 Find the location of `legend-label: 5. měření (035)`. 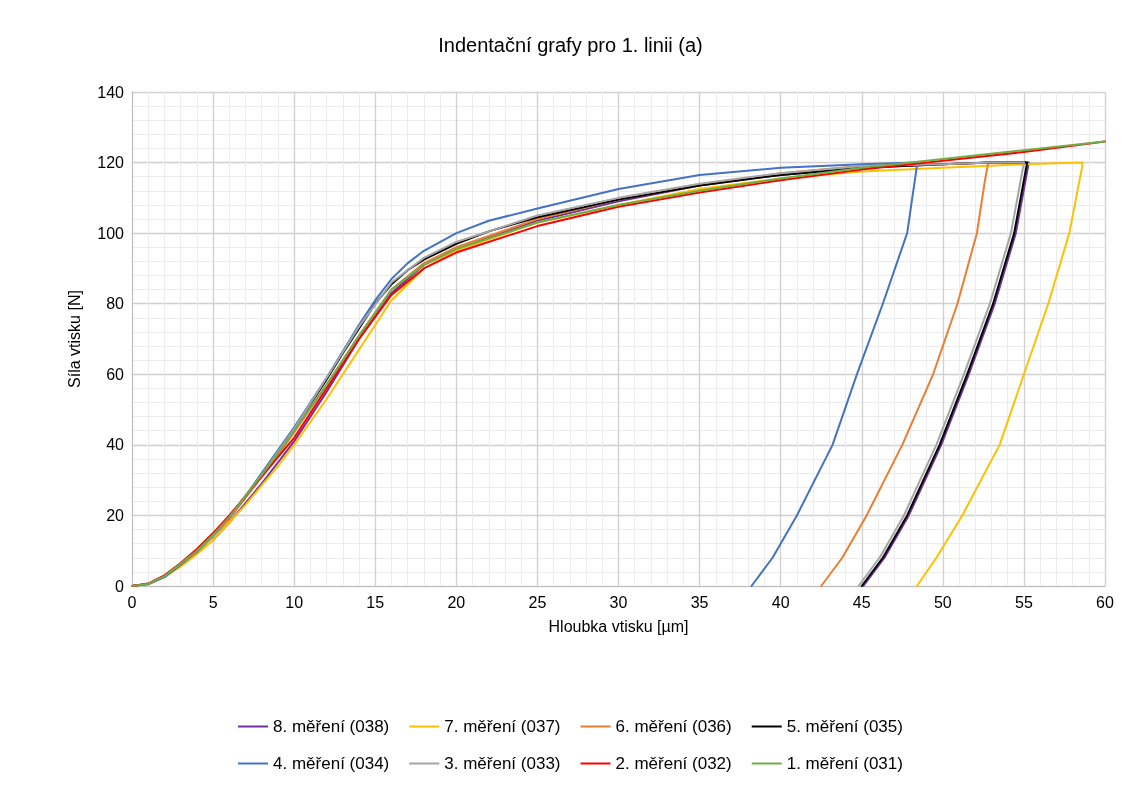

legend-label: 5. měření (035) is located at coordinates (844, 726).